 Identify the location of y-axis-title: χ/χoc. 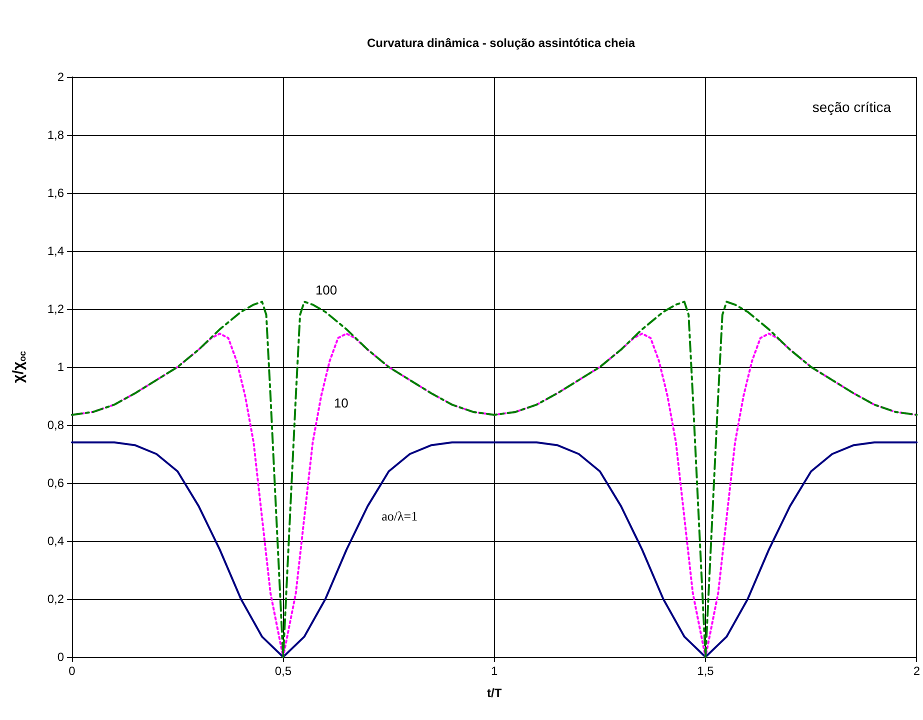
(19, 367).